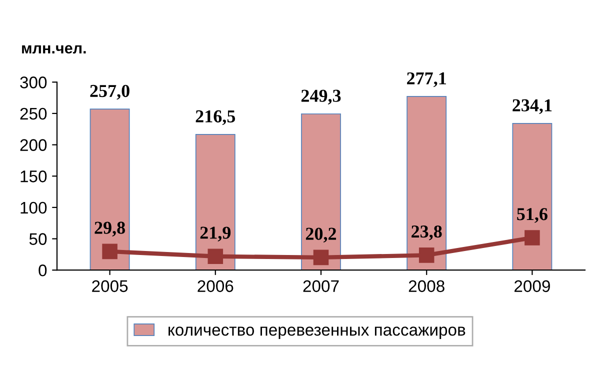 The width and height of the screenshot is (600, 365). I want to click on x-tick-label: 2007, so click(321, 286).